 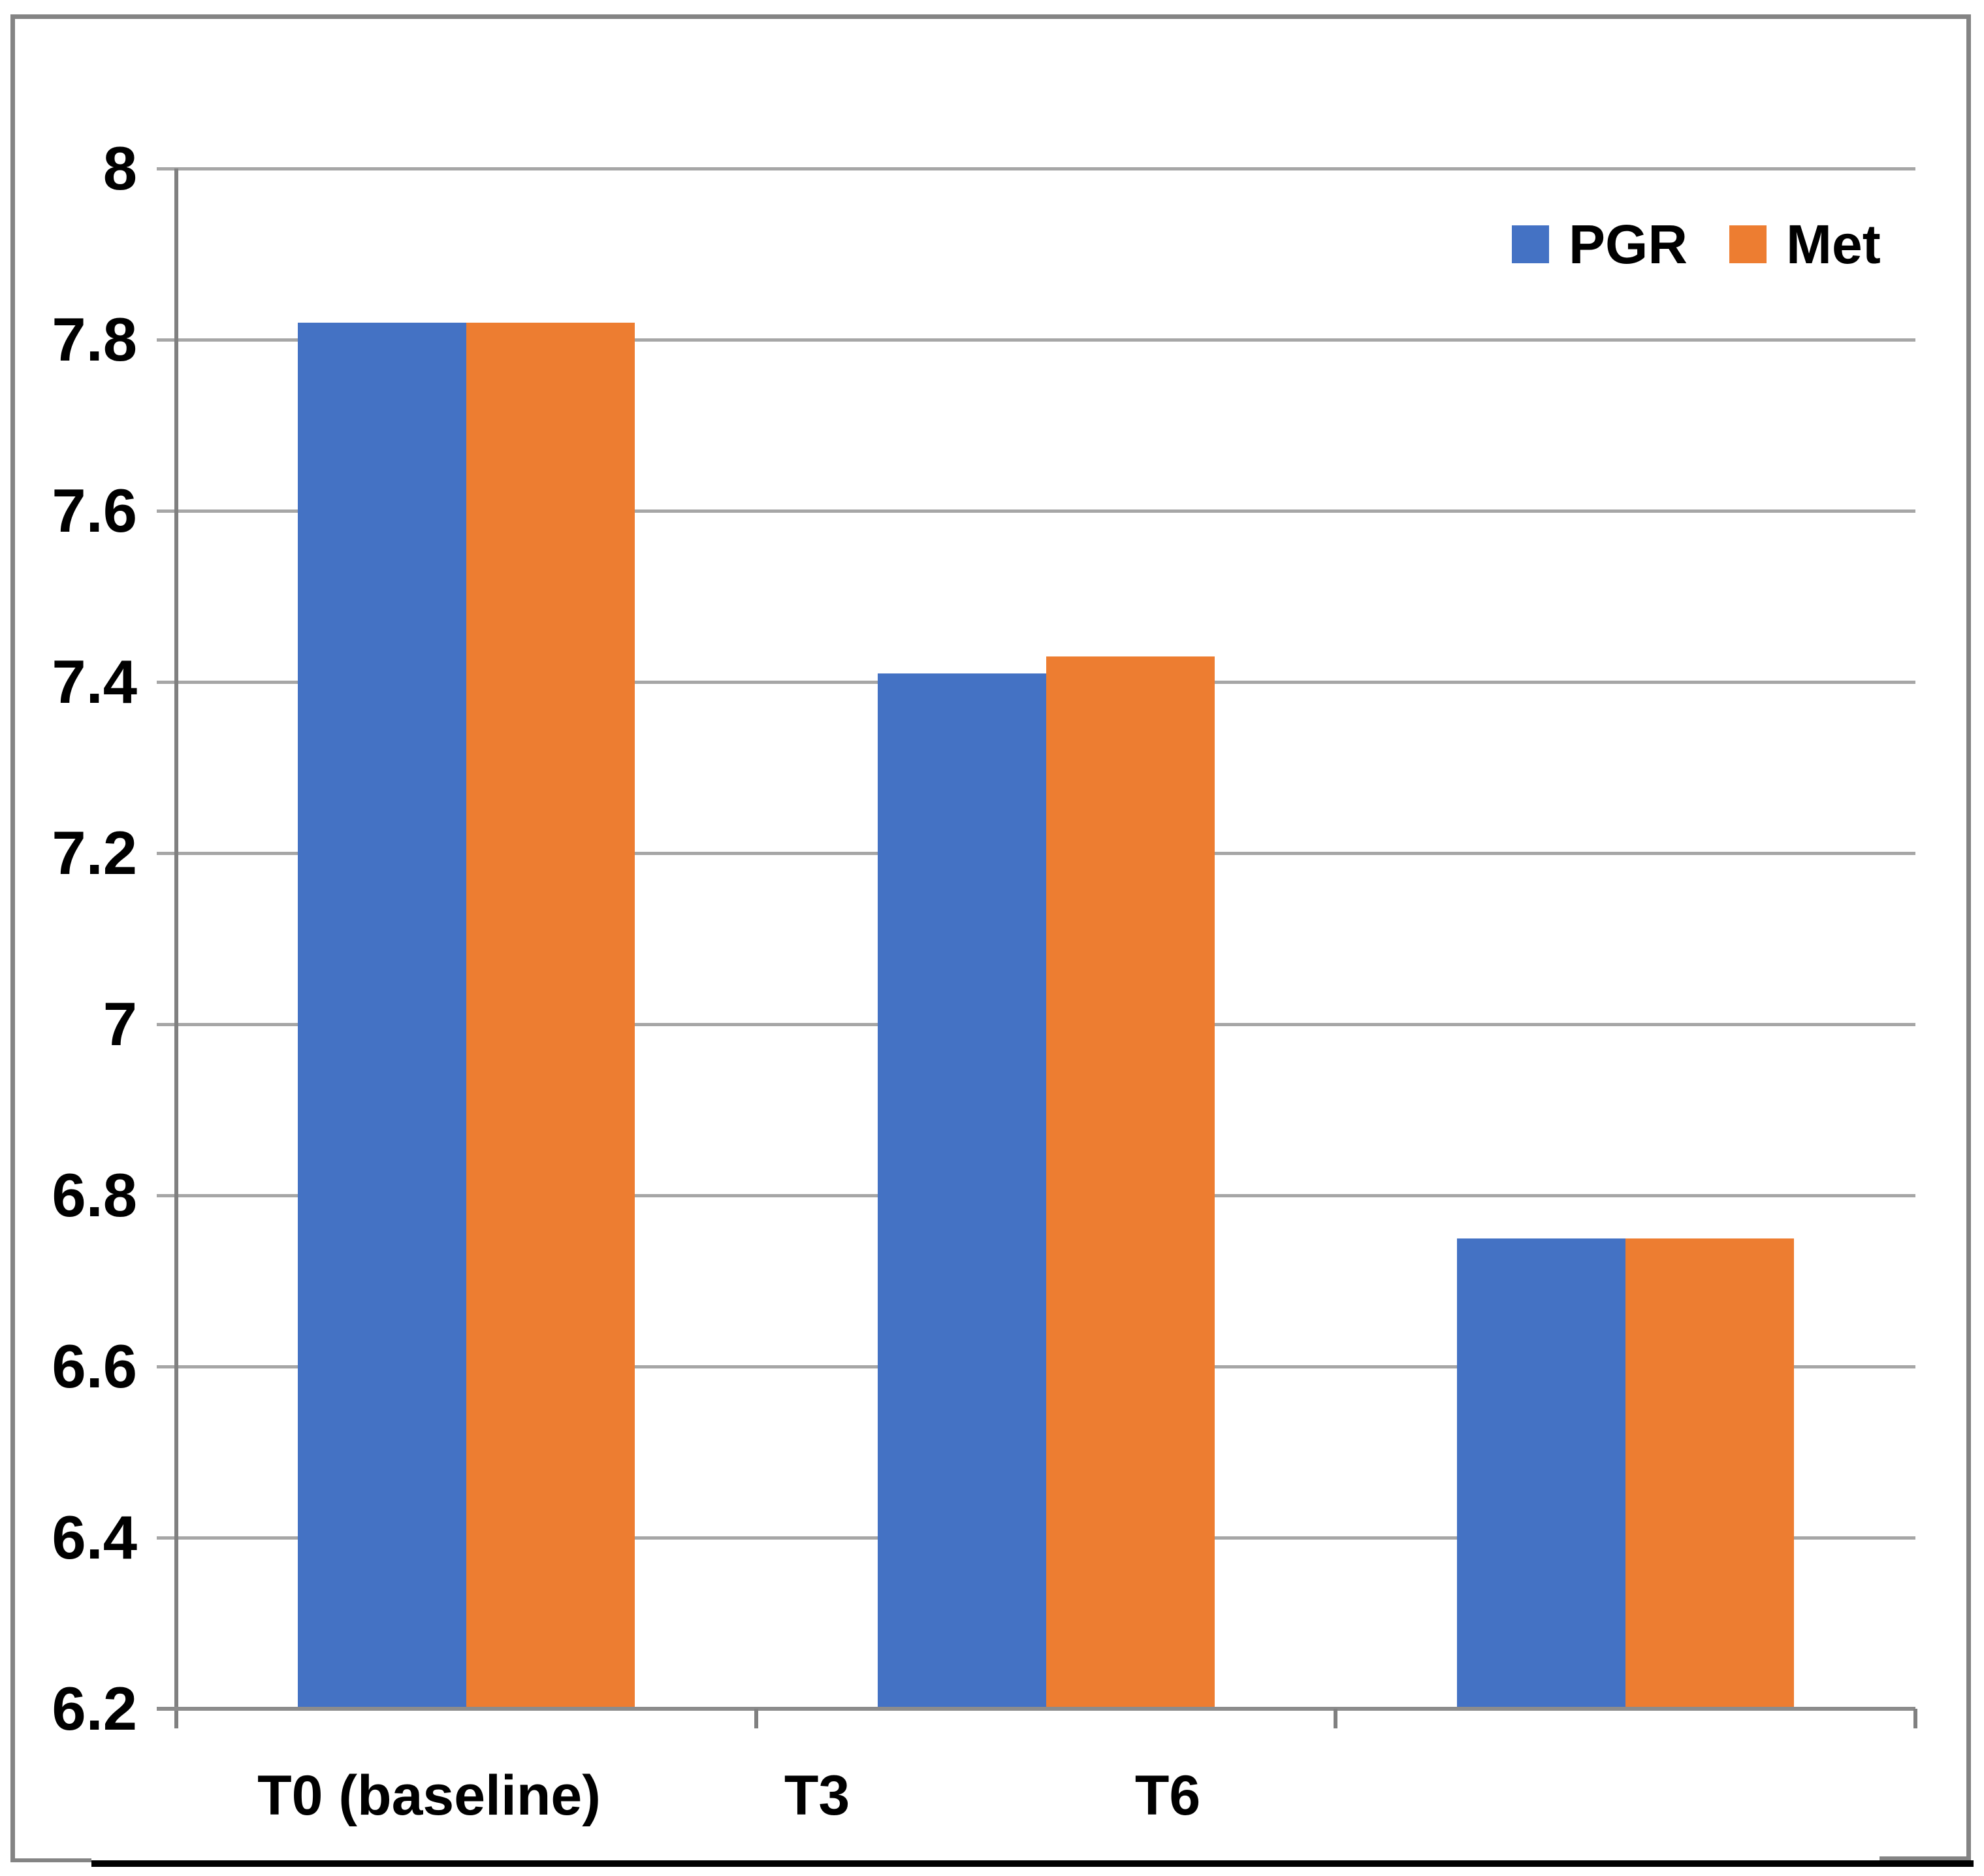 What do you see at coordinates (1748, 244) in the screenshot?
I see `legend-swatch-met` at bounding box center [1748, 244].